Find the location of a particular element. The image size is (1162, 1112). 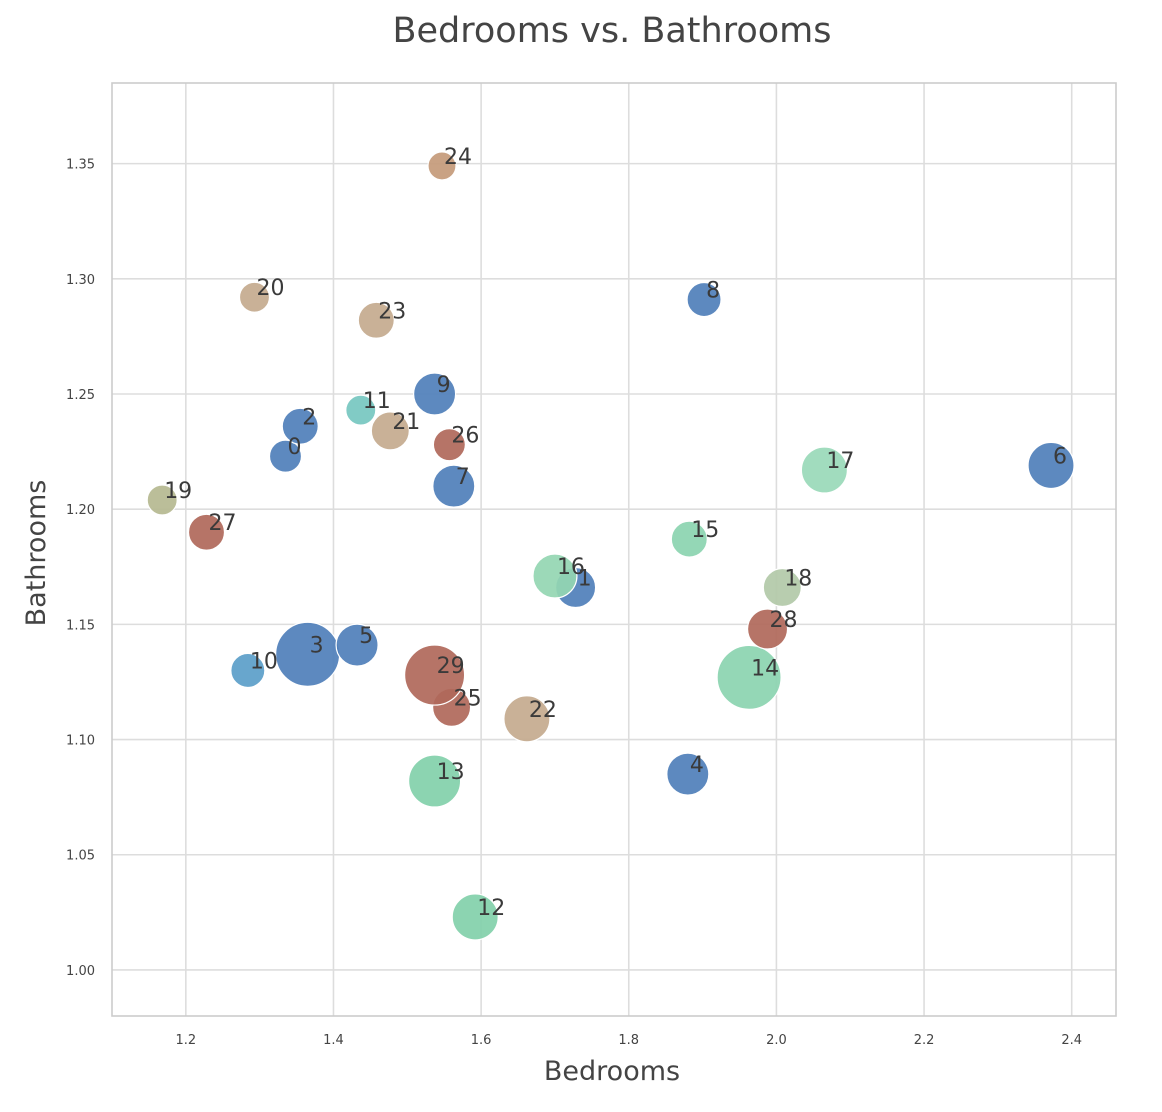

point-label-1: 1 is located at coordinates (585, 579).